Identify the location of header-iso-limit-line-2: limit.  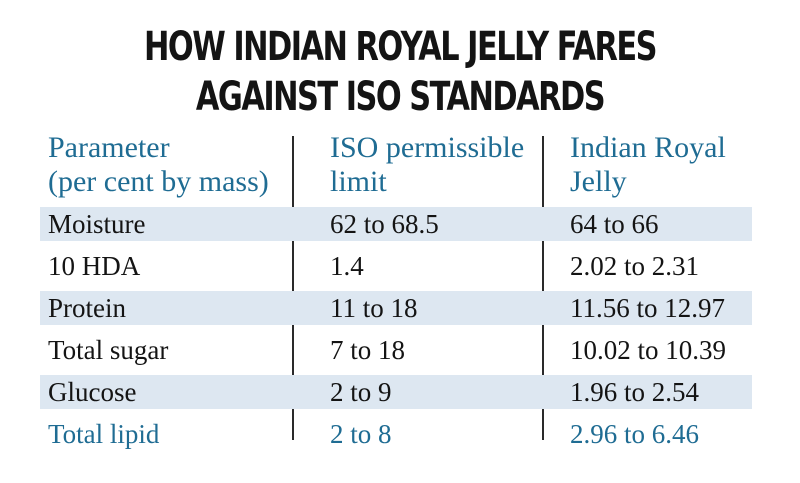
(358, 181).